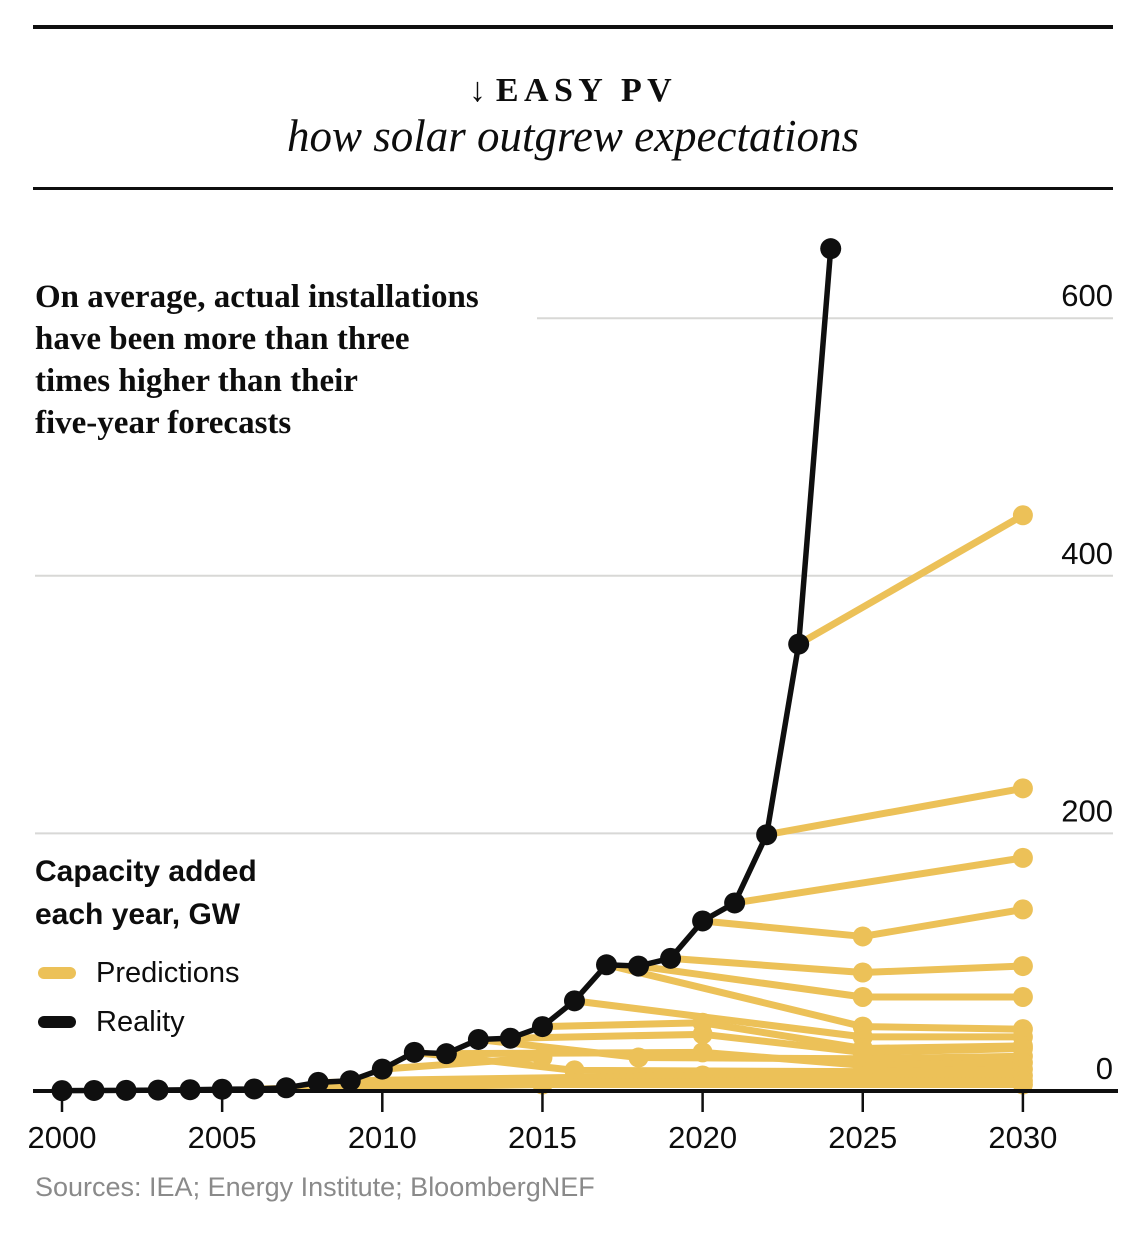 This screenshot has width=1146, height=1239. Describe the element at coordinates (573, 188) in the screenshot. I see `header-rule` at that location.